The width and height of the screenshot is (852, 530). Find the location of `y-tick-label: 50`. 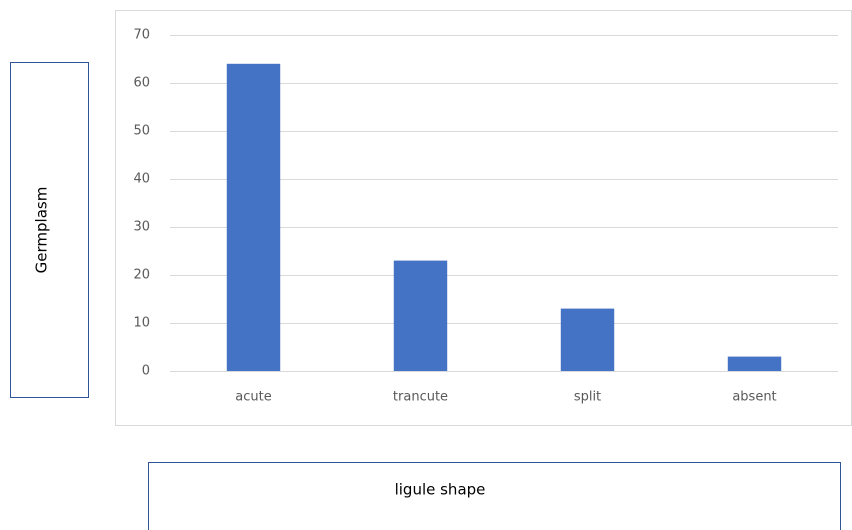

y-tick-label: 50 is located at coordinates (141, 131).